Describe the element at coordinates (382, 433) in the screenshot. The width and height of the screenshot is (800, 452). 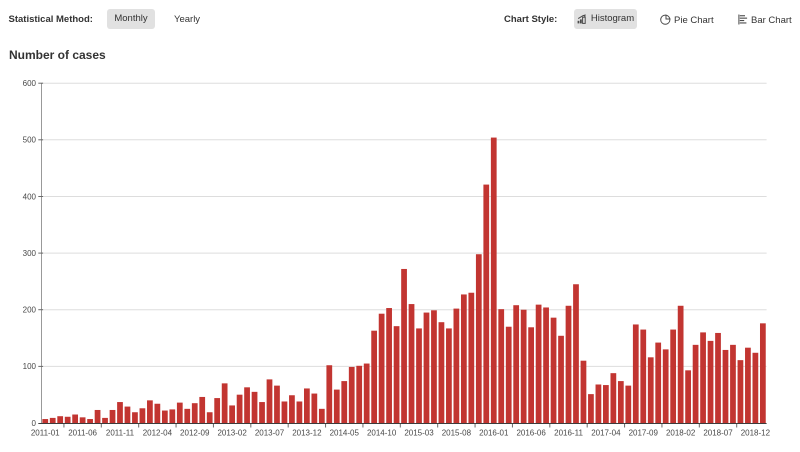
I see `svg-text: 2014-10` at that location.